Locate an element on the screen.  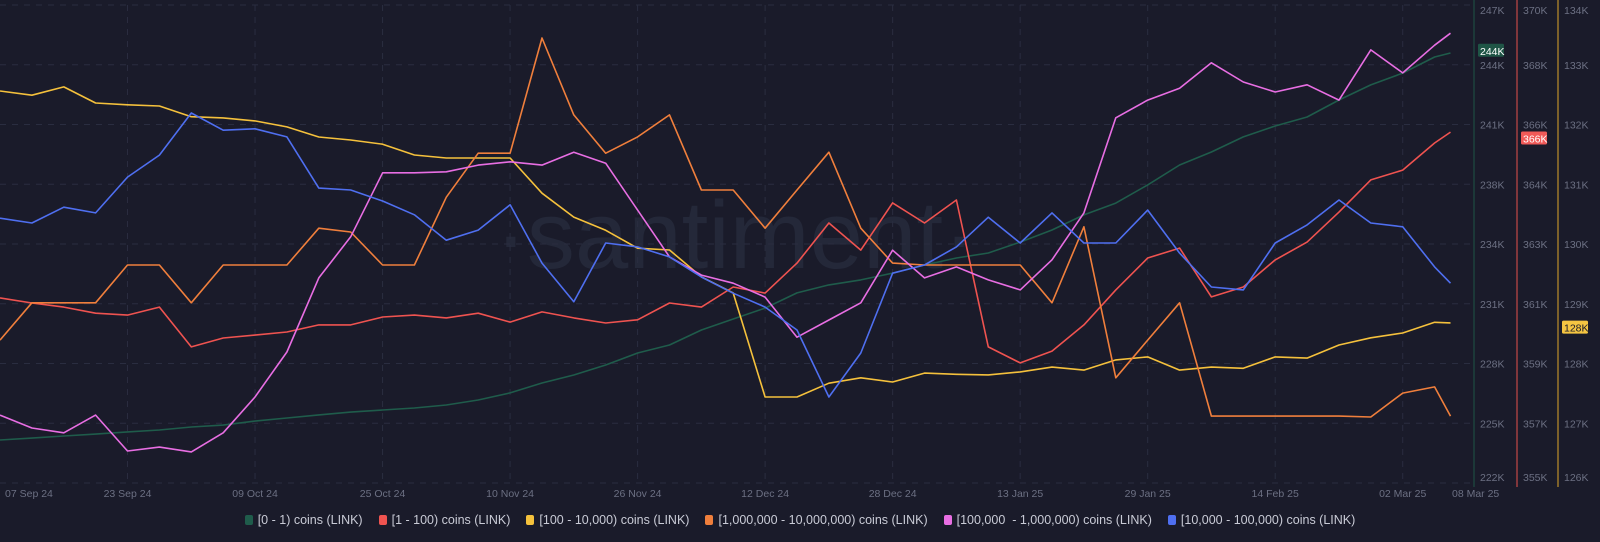
last-value-label: 128K is located at coordinates (1576, 329).